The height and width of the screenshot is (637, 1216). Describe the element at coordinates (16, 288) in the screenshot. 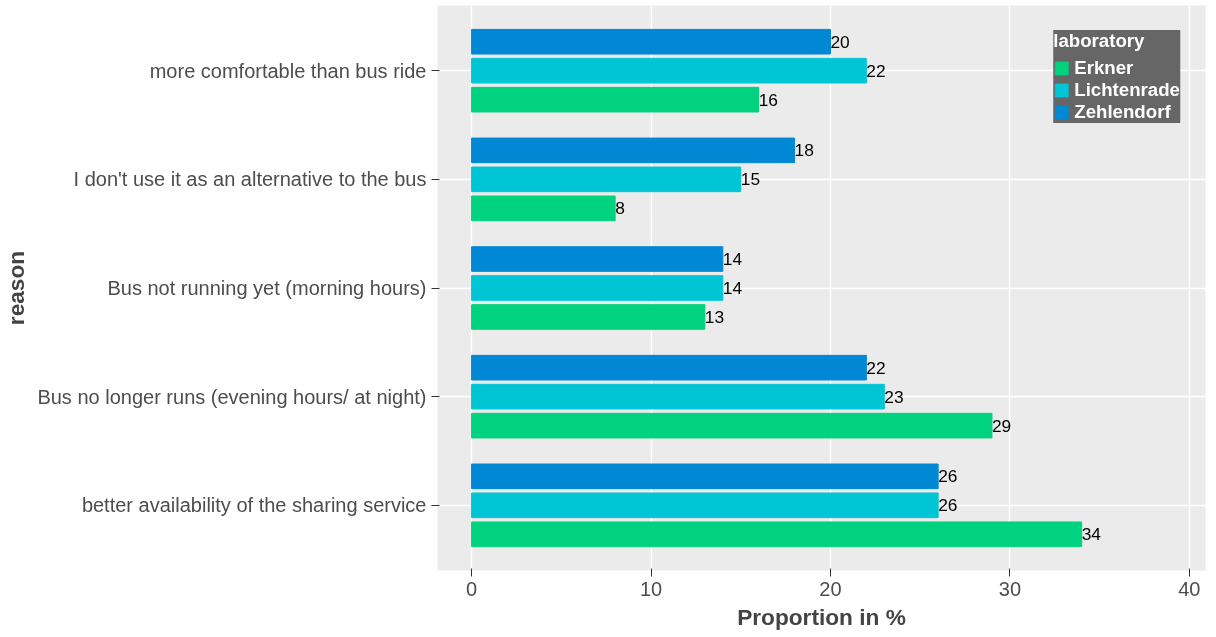

I see `y-axis-title: reason` at that location.